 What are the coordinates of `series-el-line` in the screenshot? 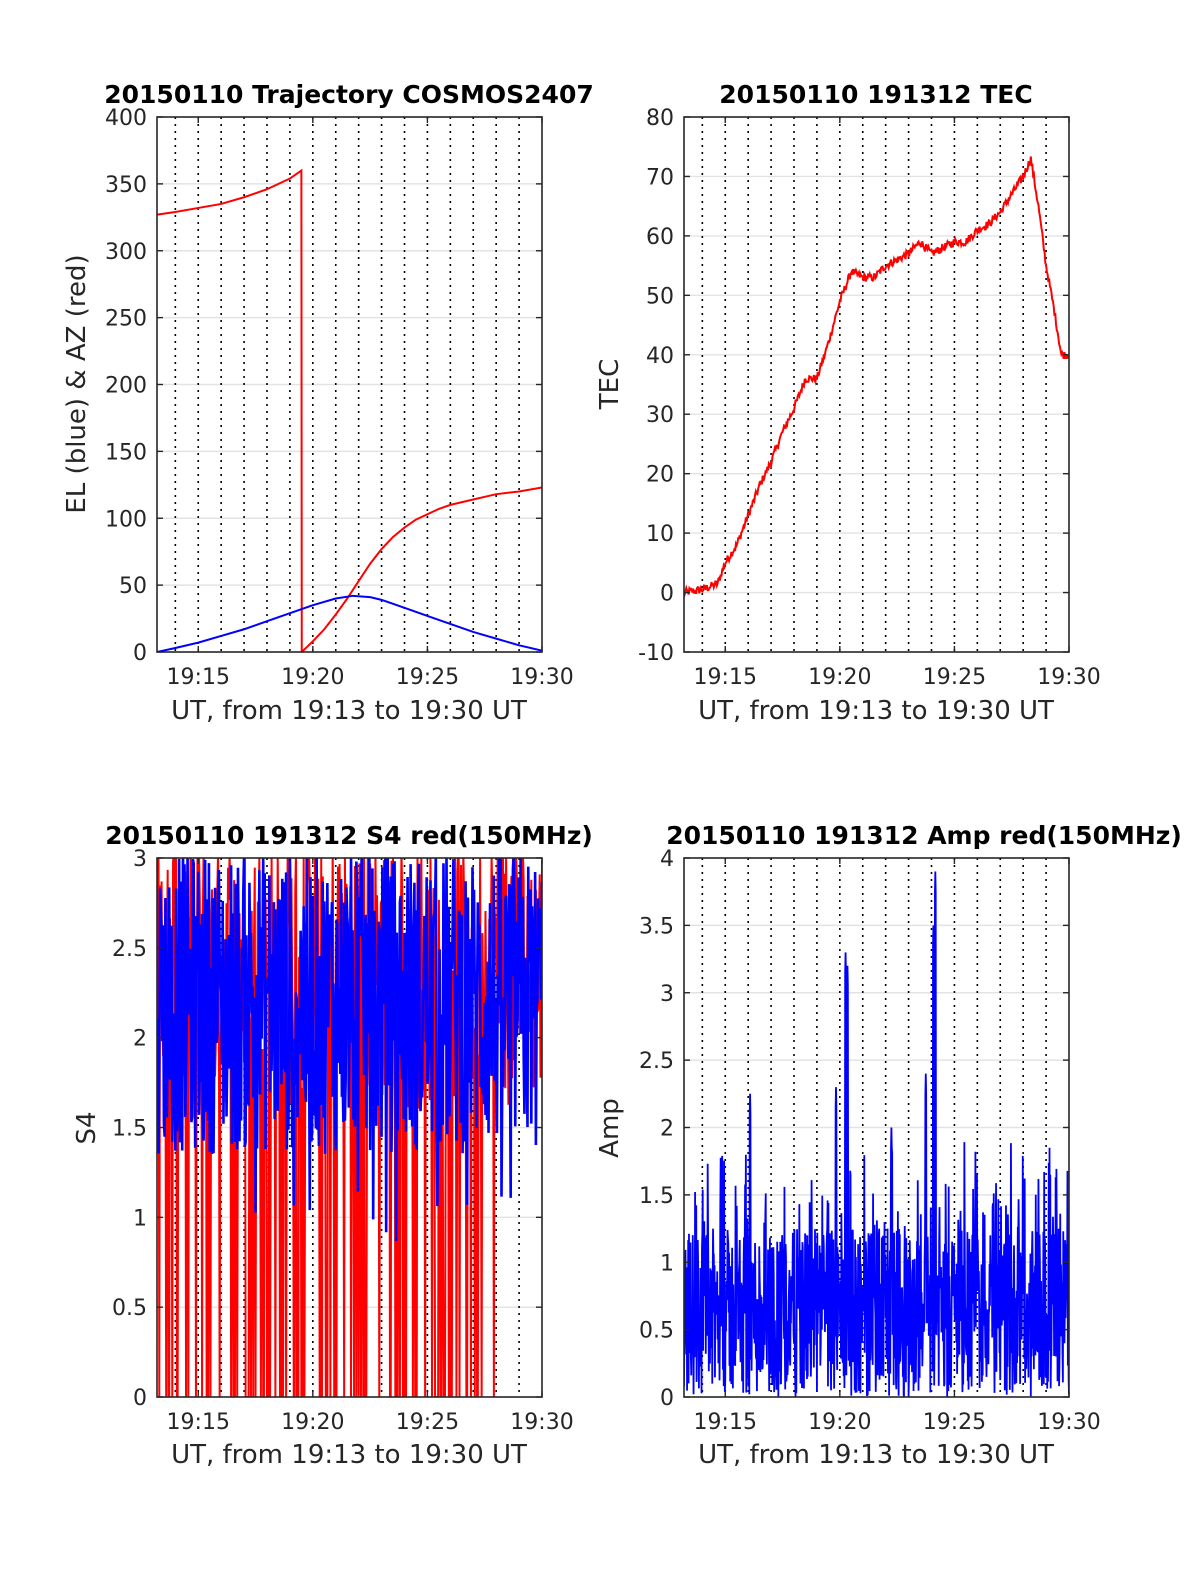 It's located at (349, 623).